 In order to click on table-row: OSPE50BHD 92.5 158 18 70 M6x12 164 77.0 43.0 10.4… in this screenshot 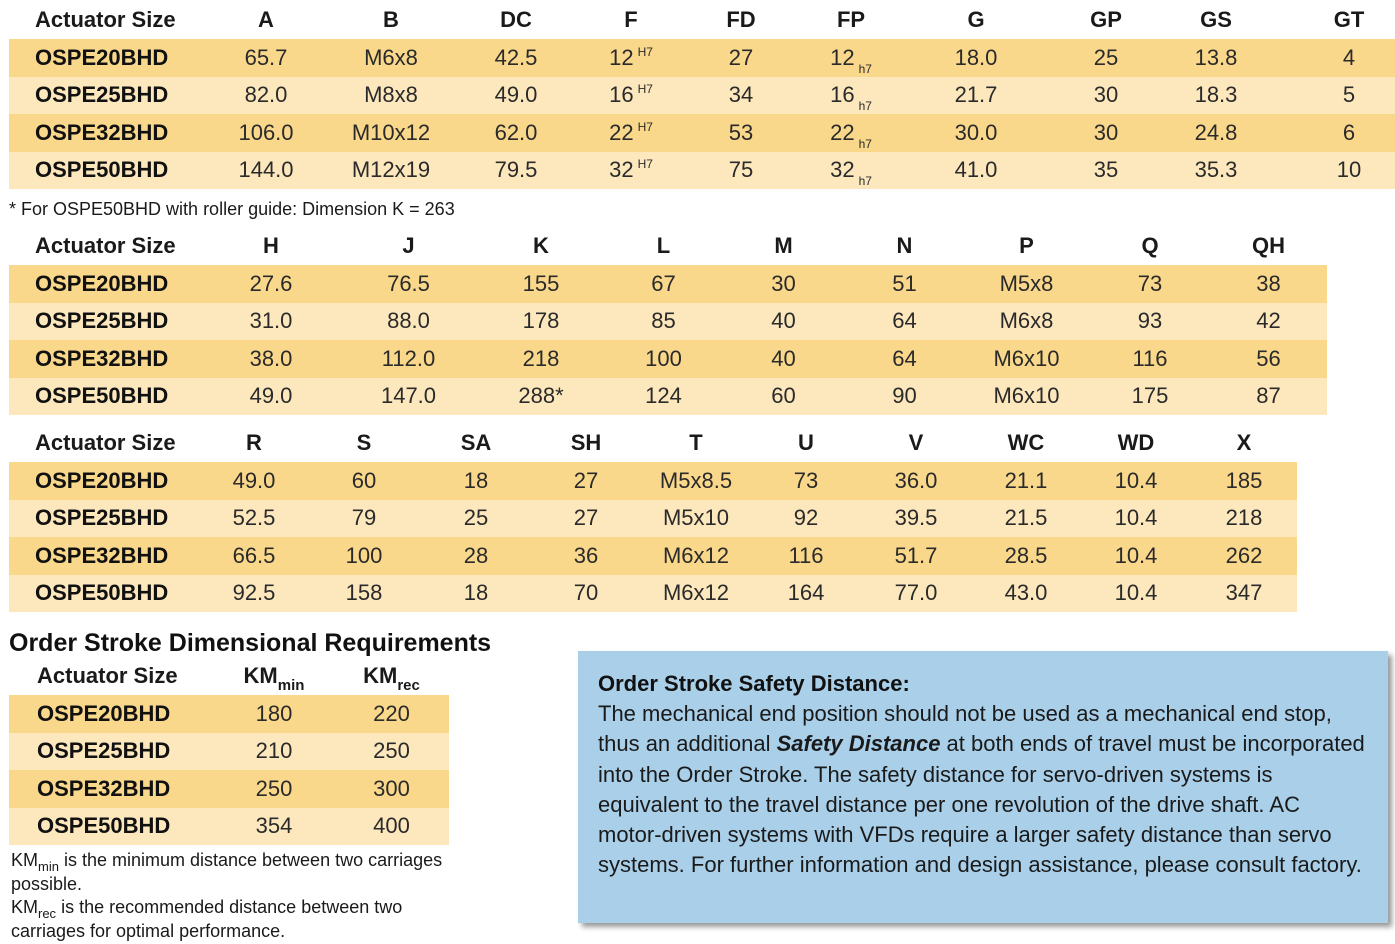, I will do `click(653, 593)`.